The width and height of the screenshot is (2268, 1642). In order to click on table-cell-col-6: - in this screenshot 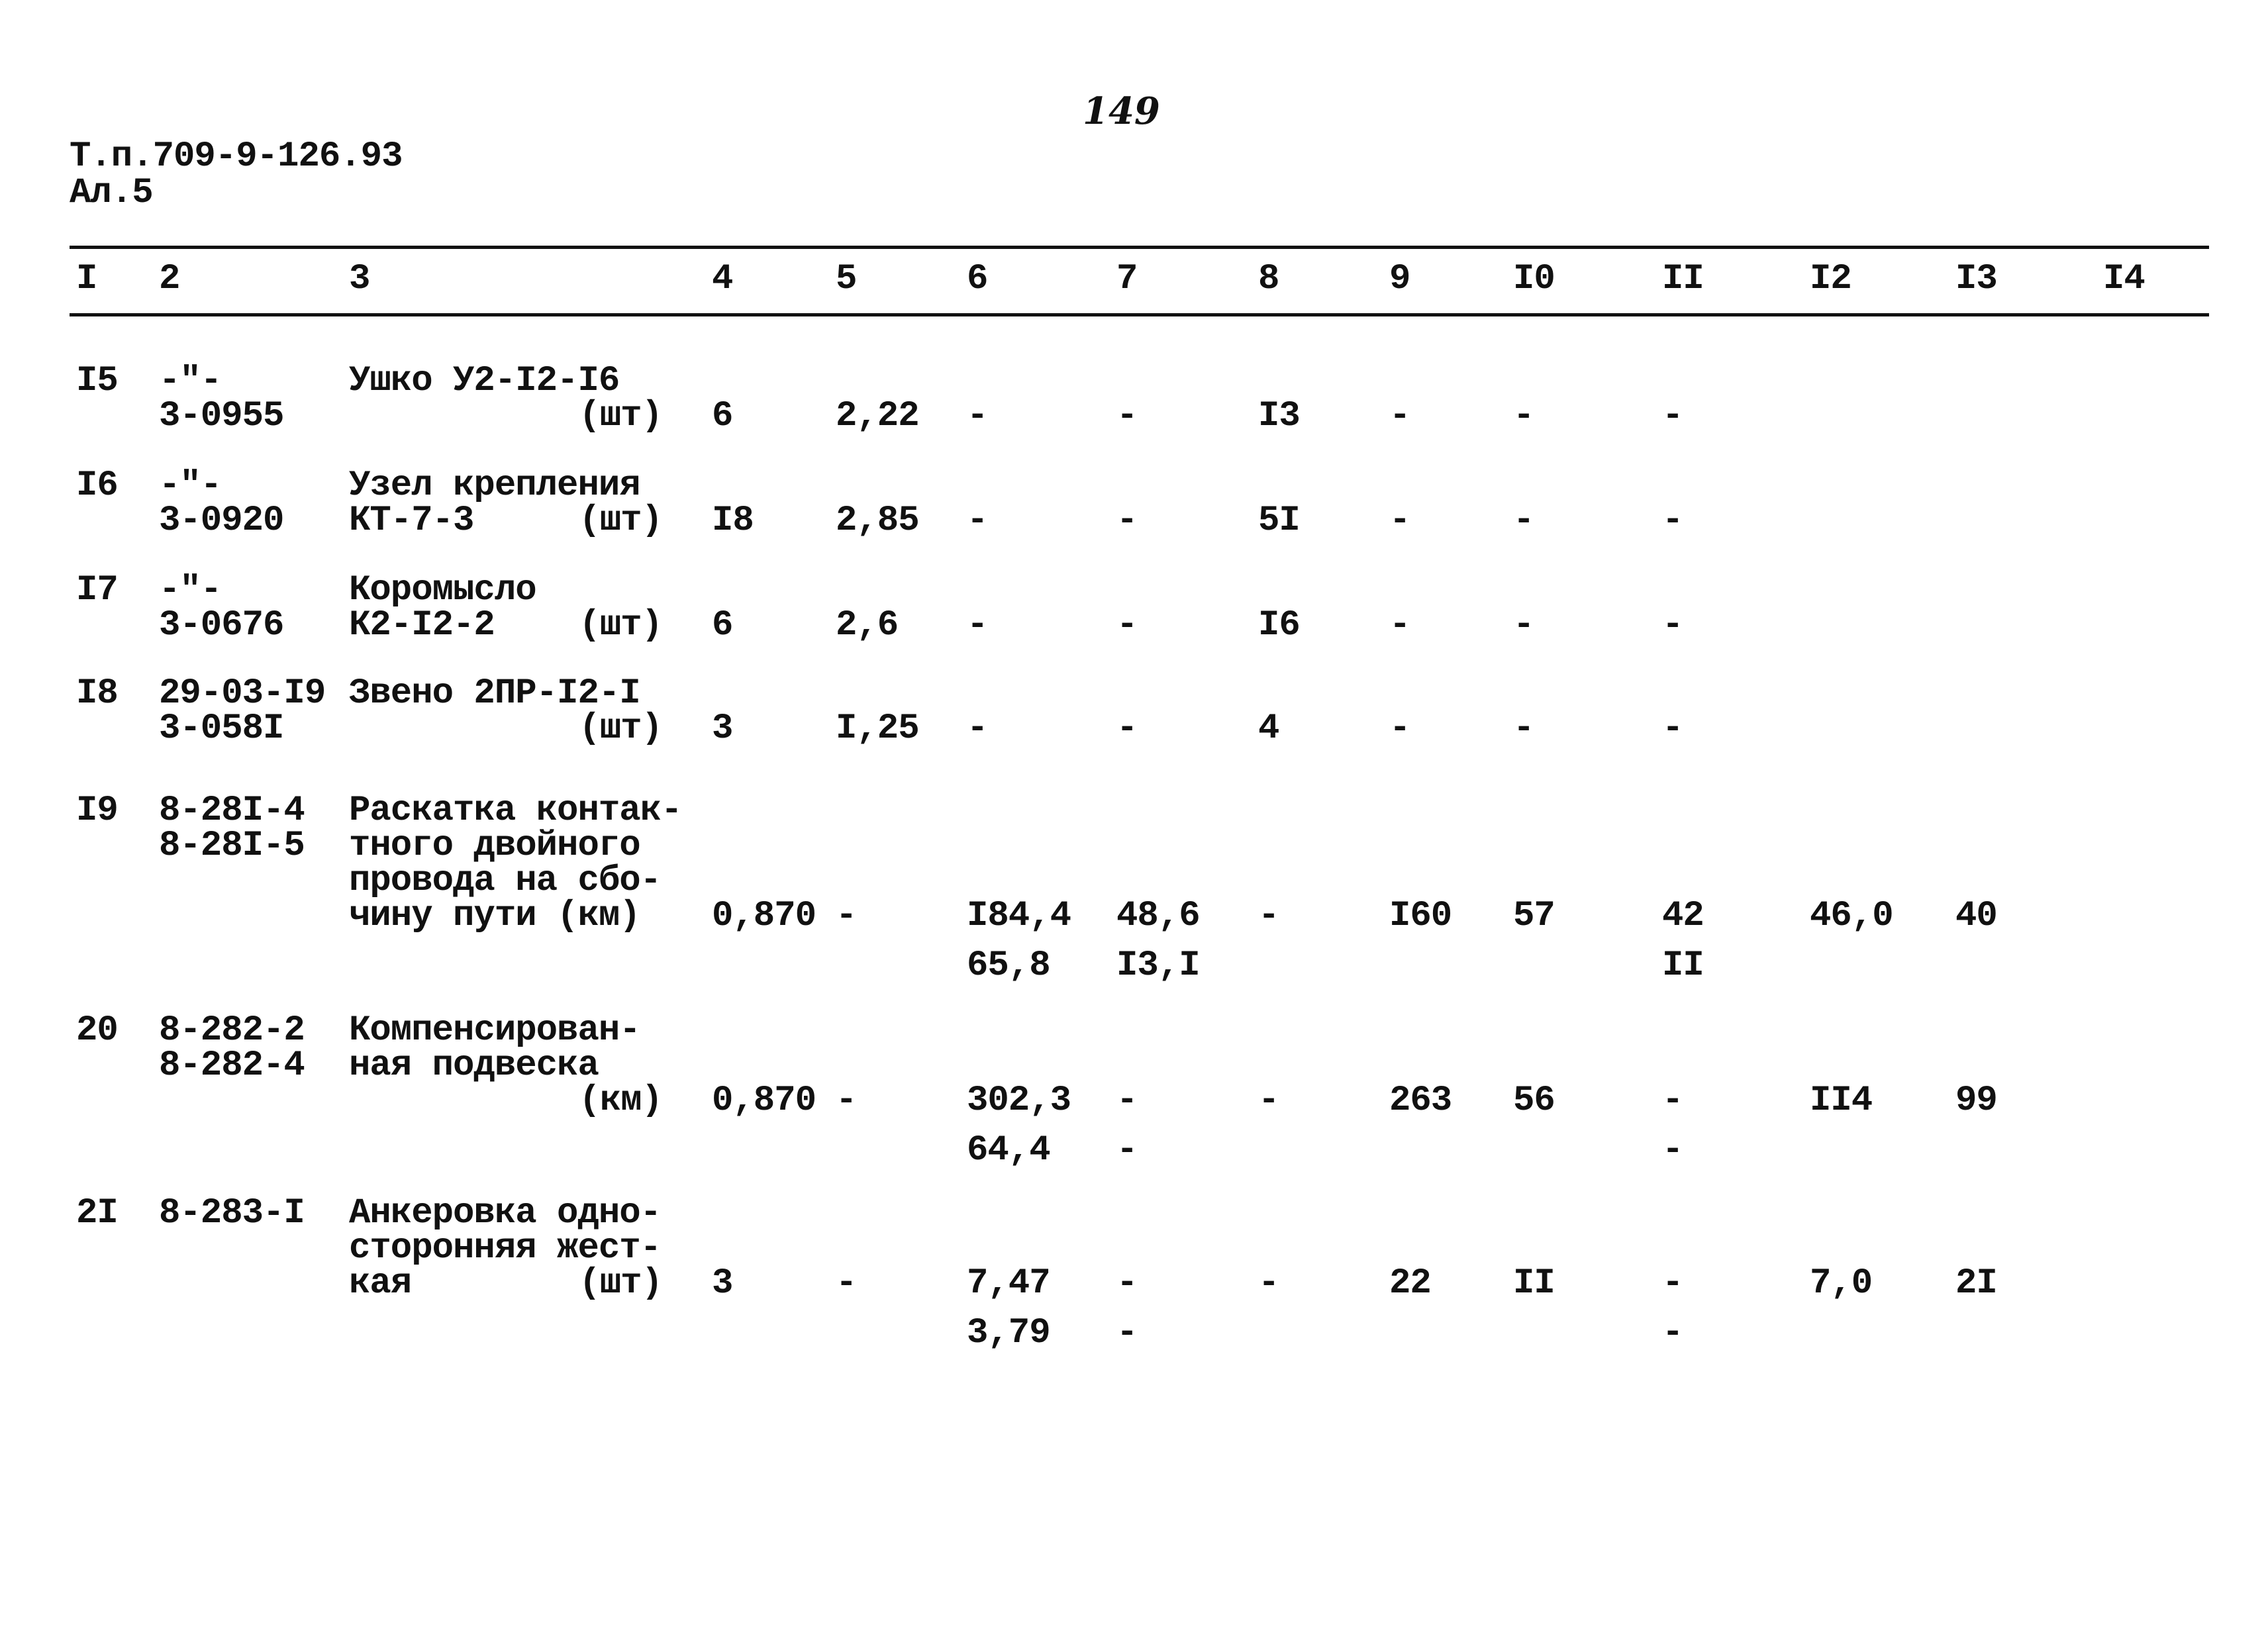, I will do `click(978, 416)`.